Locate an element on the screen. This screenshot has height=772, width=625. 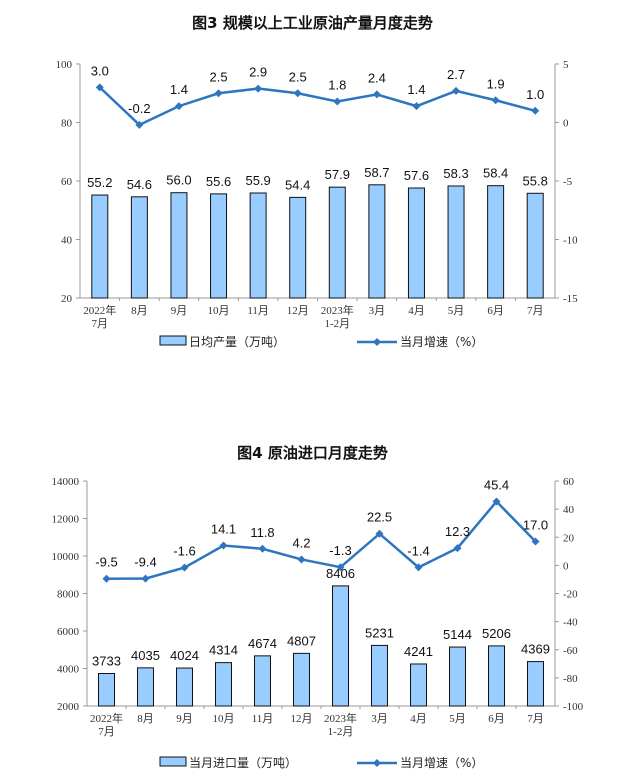
left-tick-label: 40 is located at coordinates (67, 241).